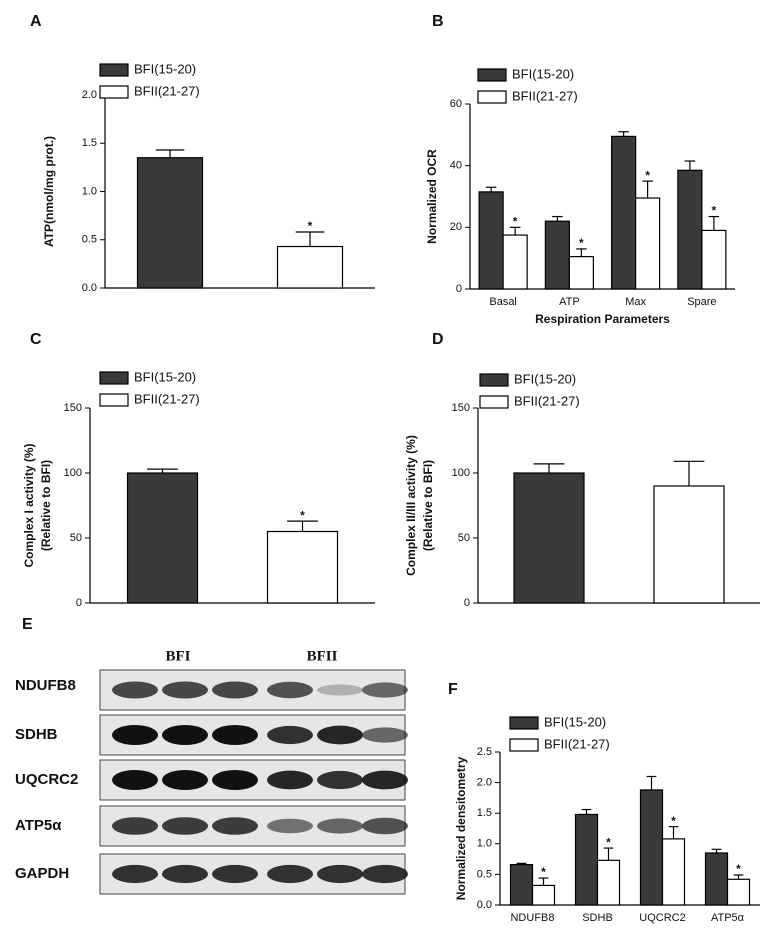 The height and width of the screenshot is (936, 783). Describe the element at coordinates (602, 319) in the screenshot. I see `x-axis-label: Respiration Parameters` at that location.